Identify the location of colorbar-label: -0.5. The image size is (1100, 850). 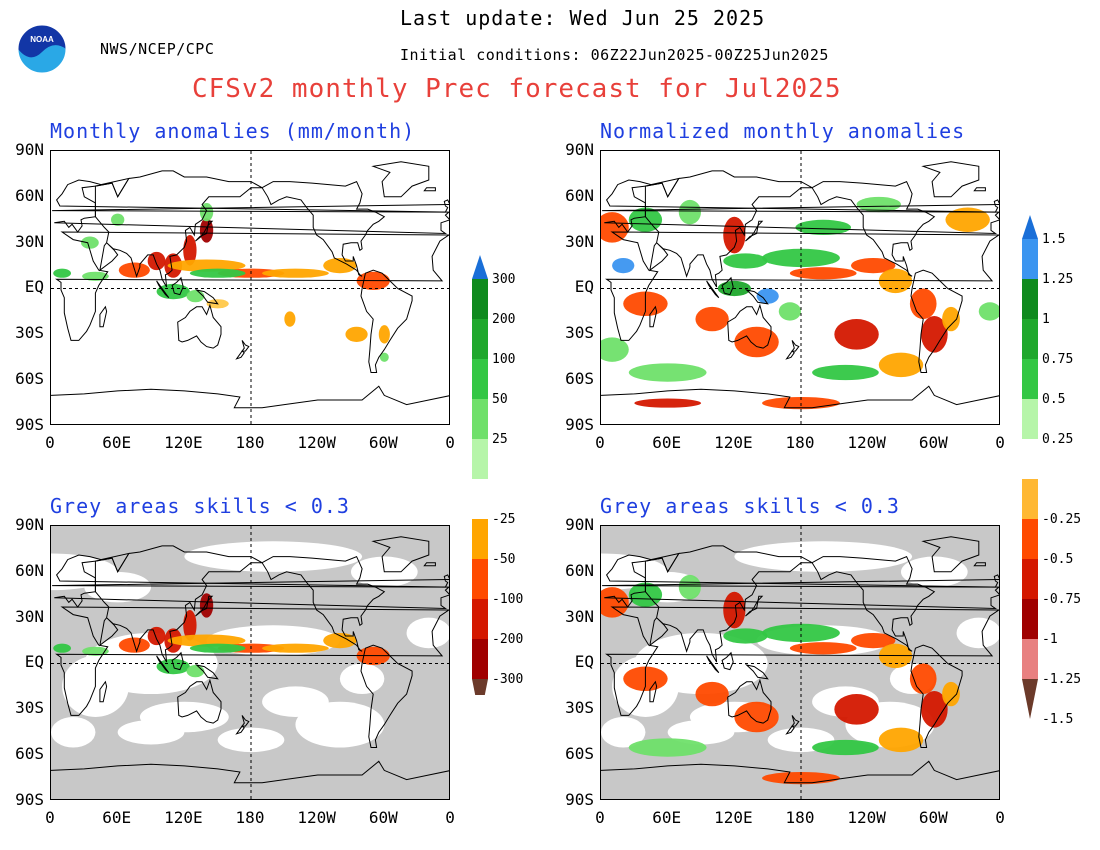
(1057, 559).